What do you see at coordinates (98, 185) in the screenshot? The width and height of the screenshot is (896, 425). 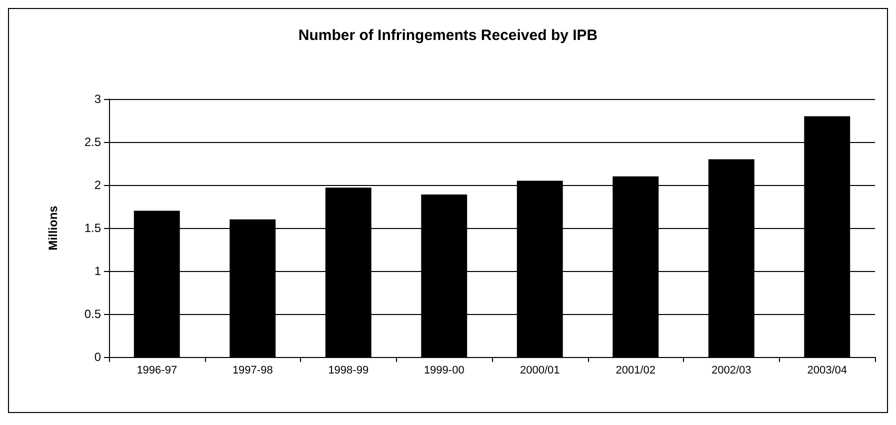 I see `y-tick-label: 2` at bounding box center [98, 185].